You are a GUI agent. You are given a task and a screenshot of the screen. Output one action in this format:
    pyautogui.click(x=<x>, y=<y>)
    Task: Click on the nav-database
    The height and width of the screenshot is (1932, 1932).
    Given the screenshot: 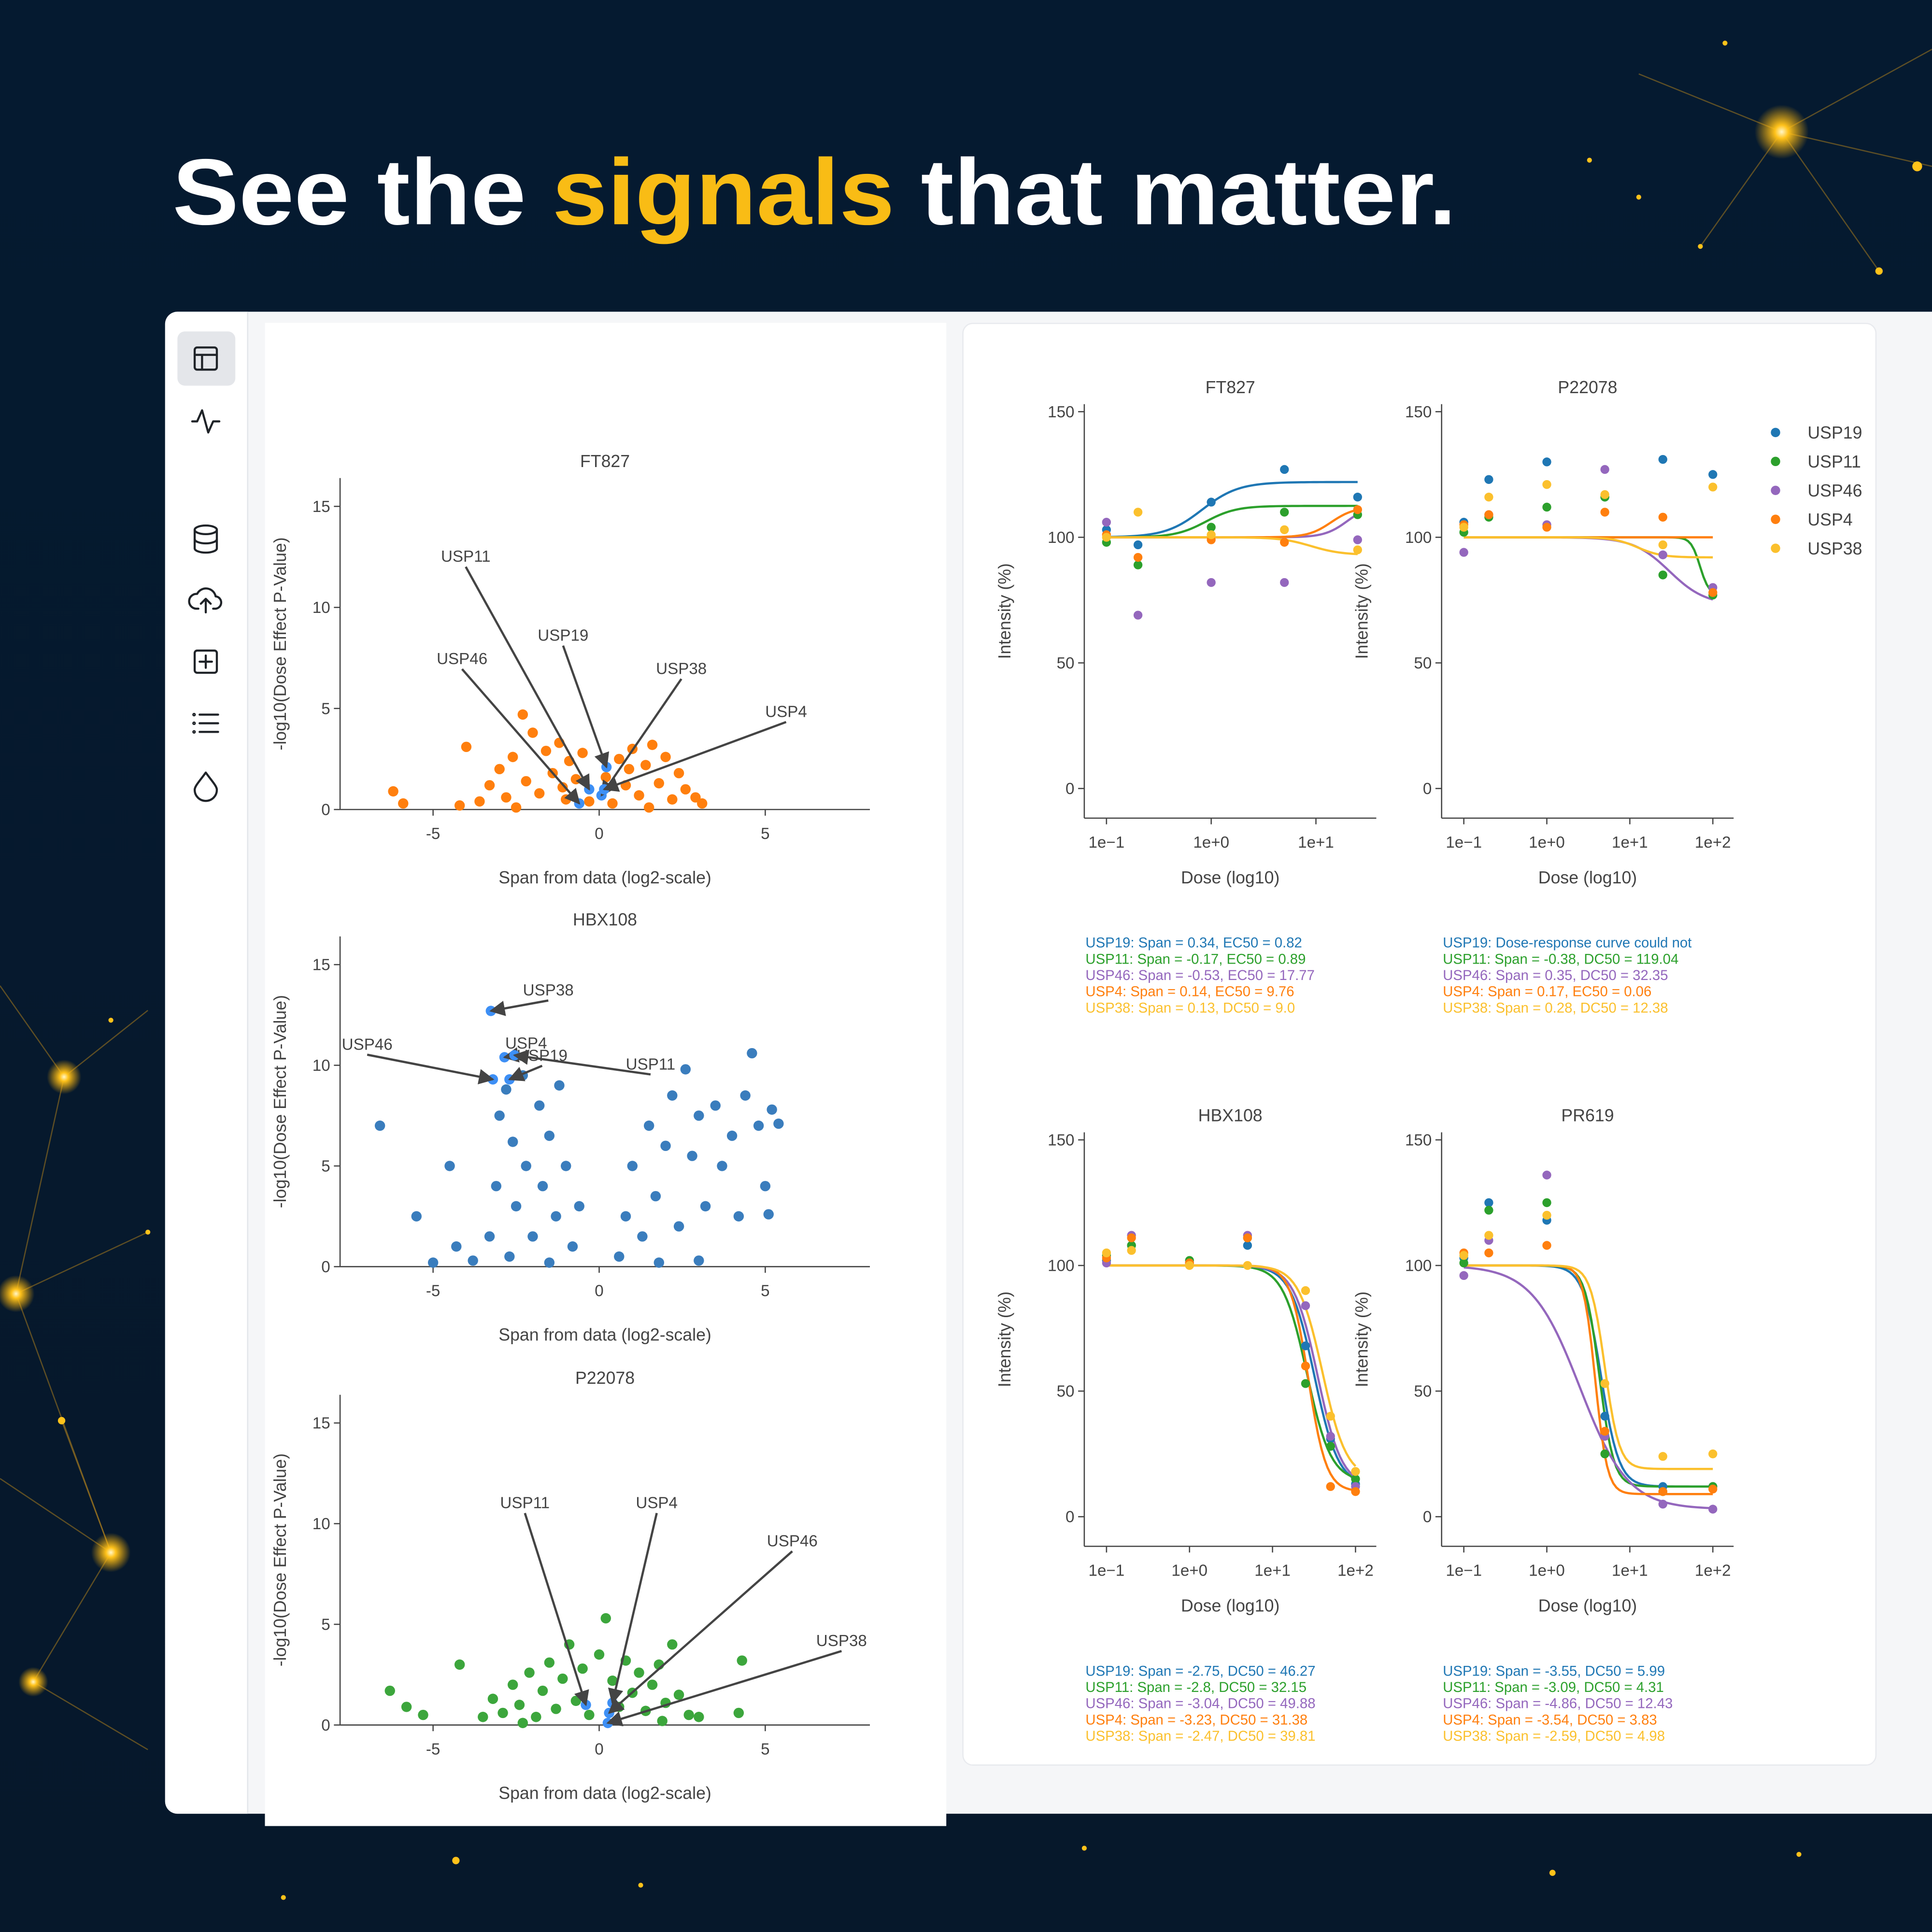 What is the action you would take?
    pyautogui.click(x=205, y=539)
    